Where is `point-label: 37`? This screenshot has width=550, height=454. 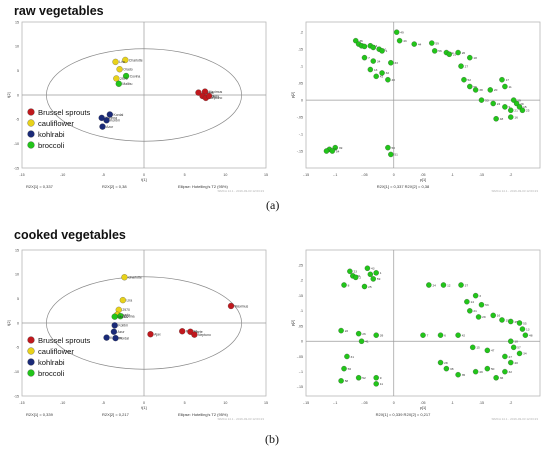
point-label: 37 is located at coordinates (467, 285).